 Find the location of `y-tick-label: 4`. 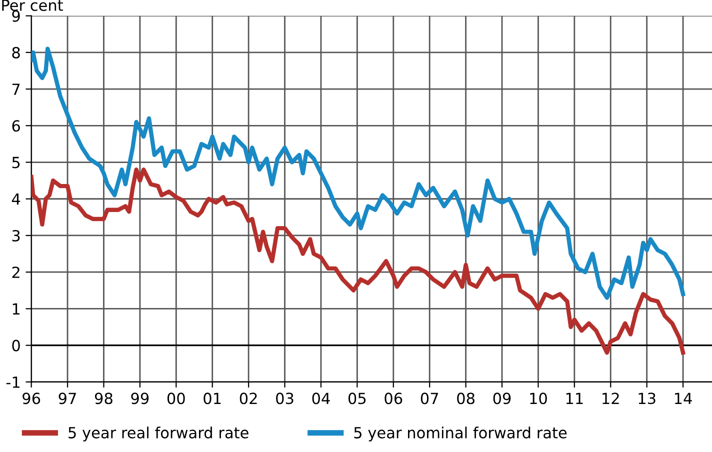

y-tick-label: 4 is located at coordinates (16, 199).